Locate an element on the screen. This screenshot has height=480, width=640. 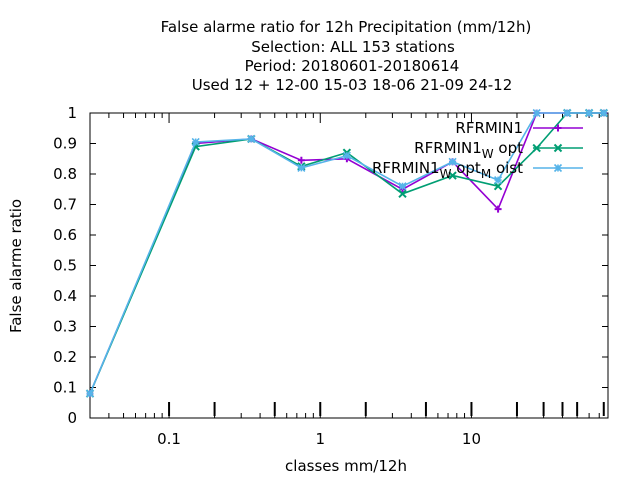
y-tick-label: 0.8 is located at coordinates (65, 174).